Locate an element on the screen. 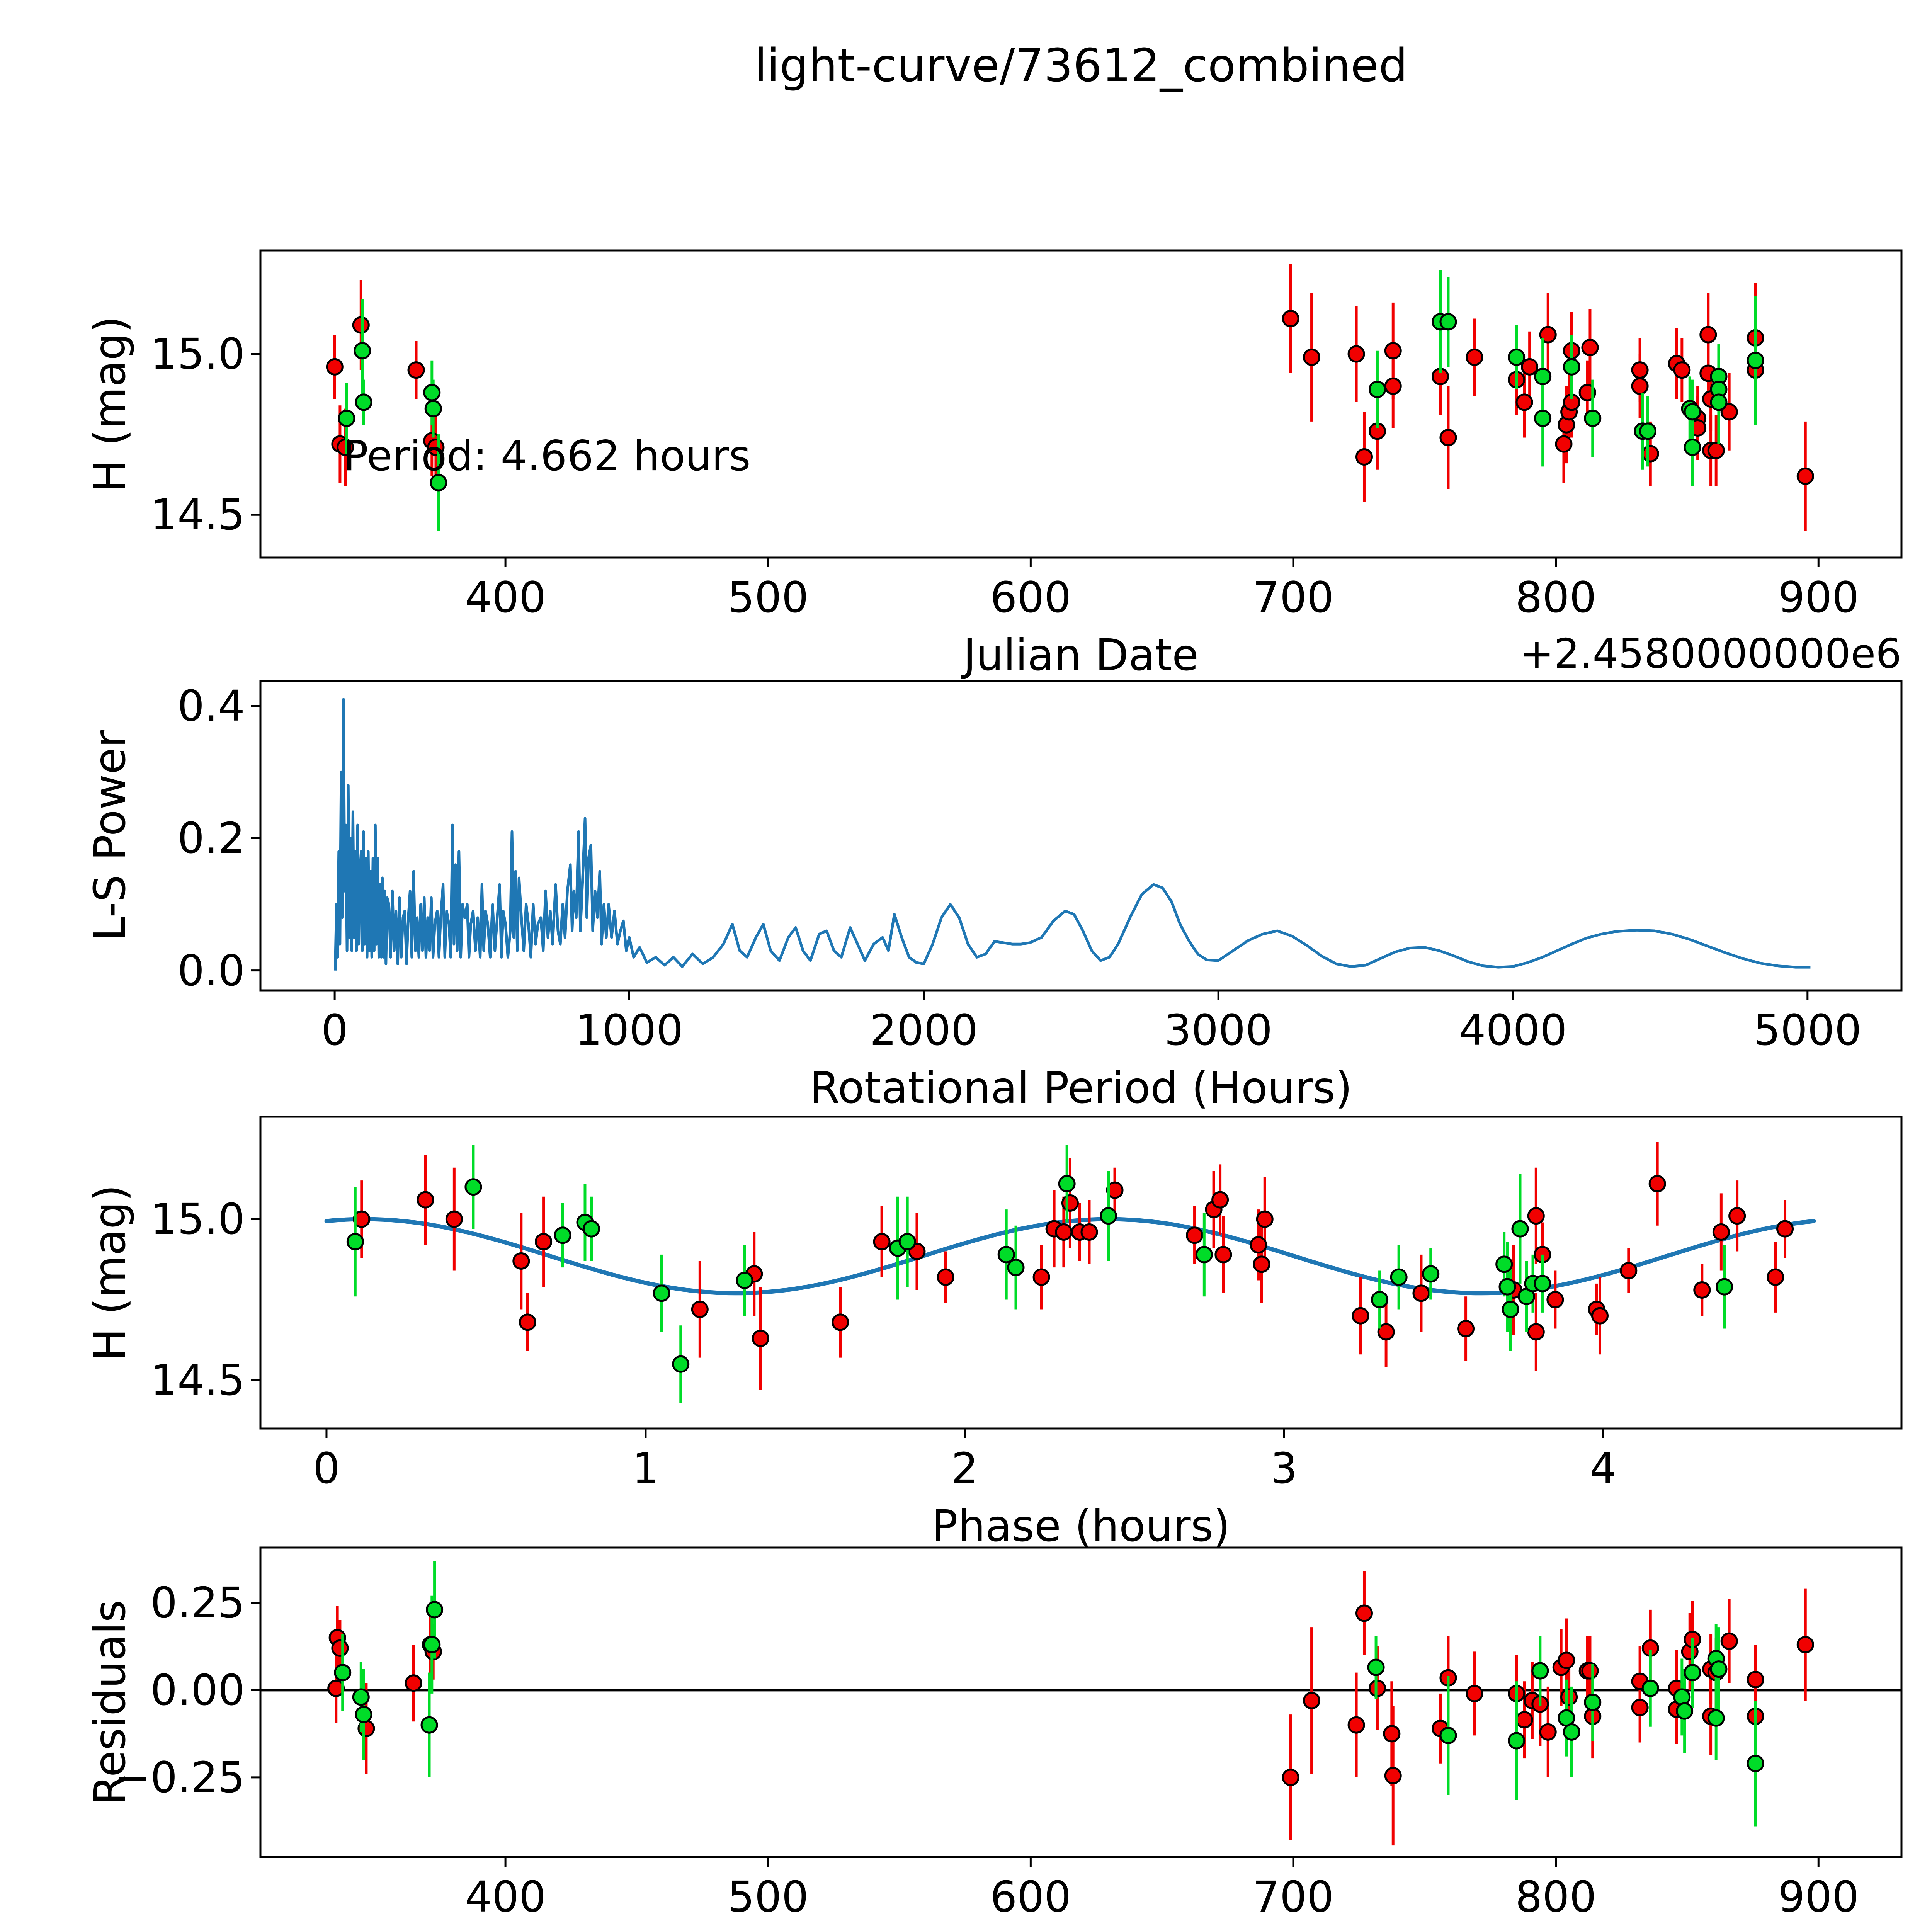 This screenshot has height=1932, width=1932. markers-red-points is located at coordinates (1073, 1261).